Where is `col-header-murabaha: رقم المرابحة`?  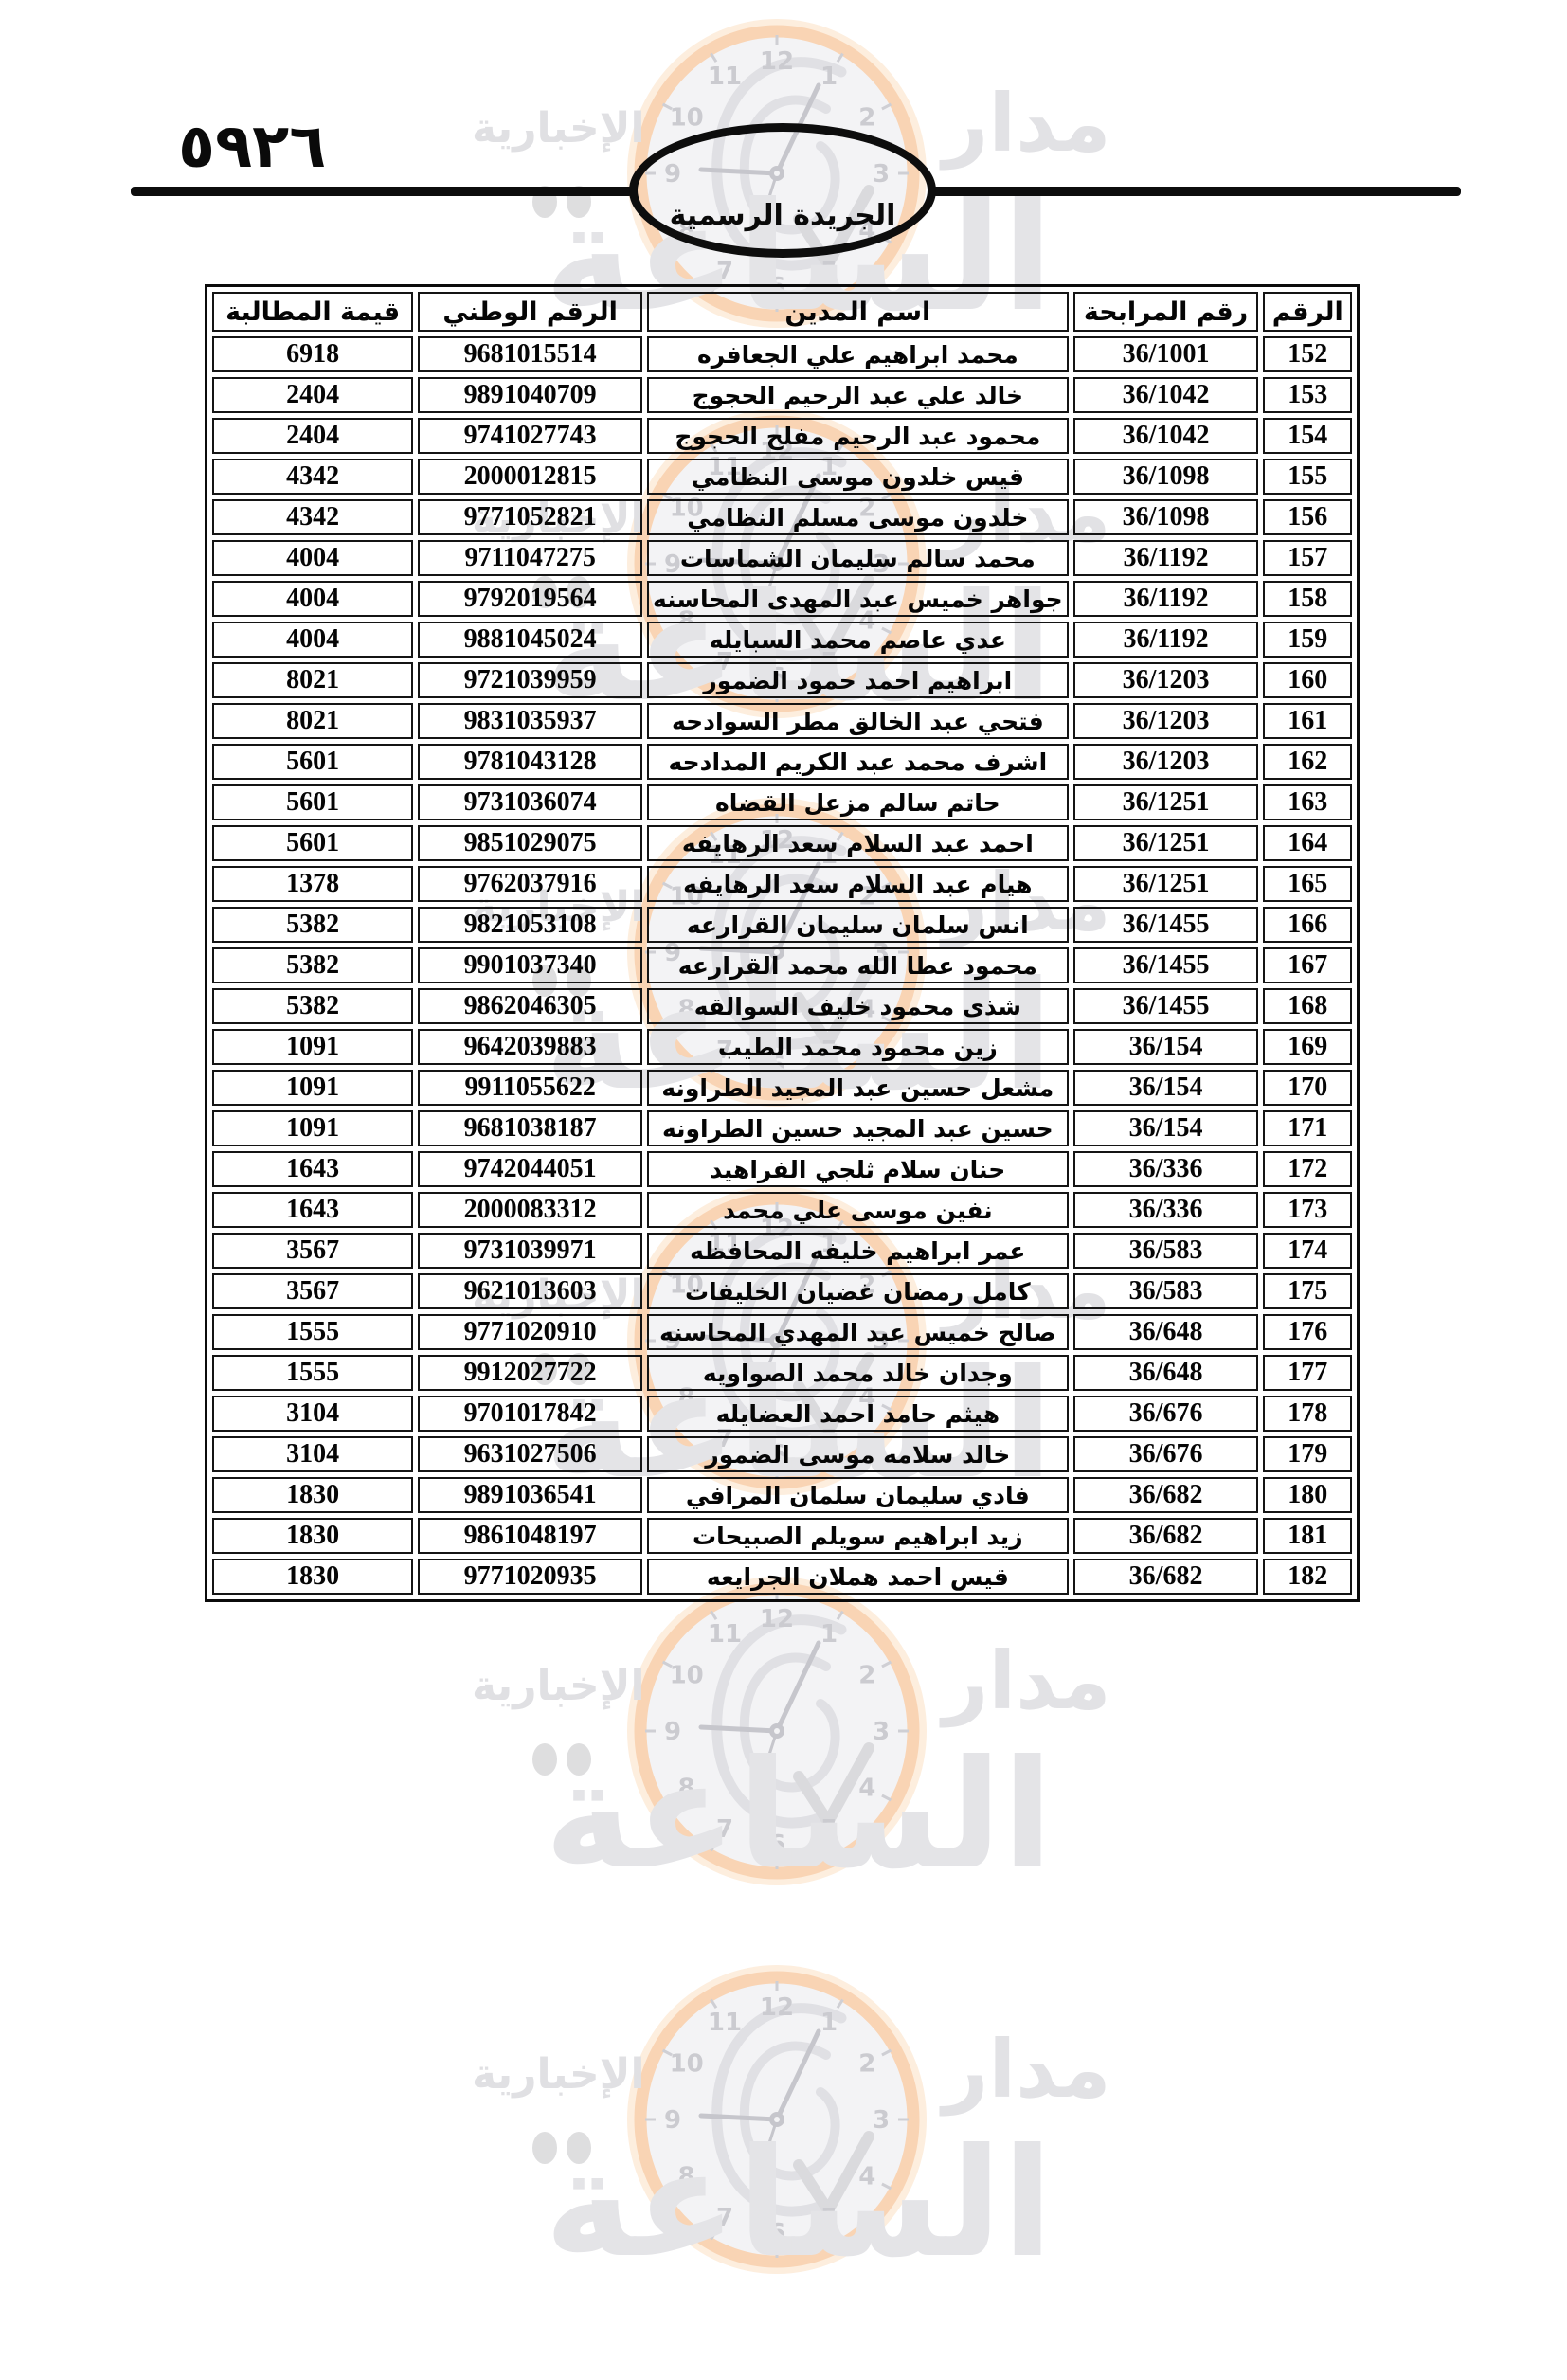 col-header-murabaha: رقم المرابحة is located at coordinates (1165, 312).